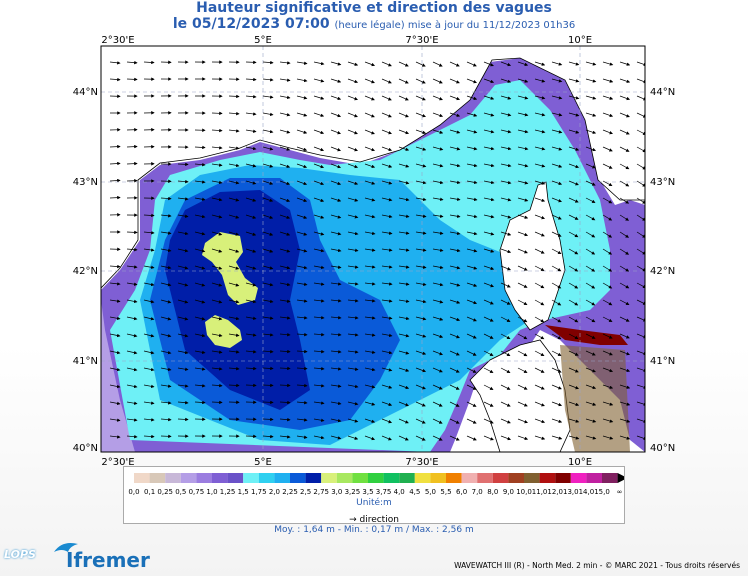 This screenshot has height=576, width=748. I want to click on scale-value: 0,0, so click(134, 492).